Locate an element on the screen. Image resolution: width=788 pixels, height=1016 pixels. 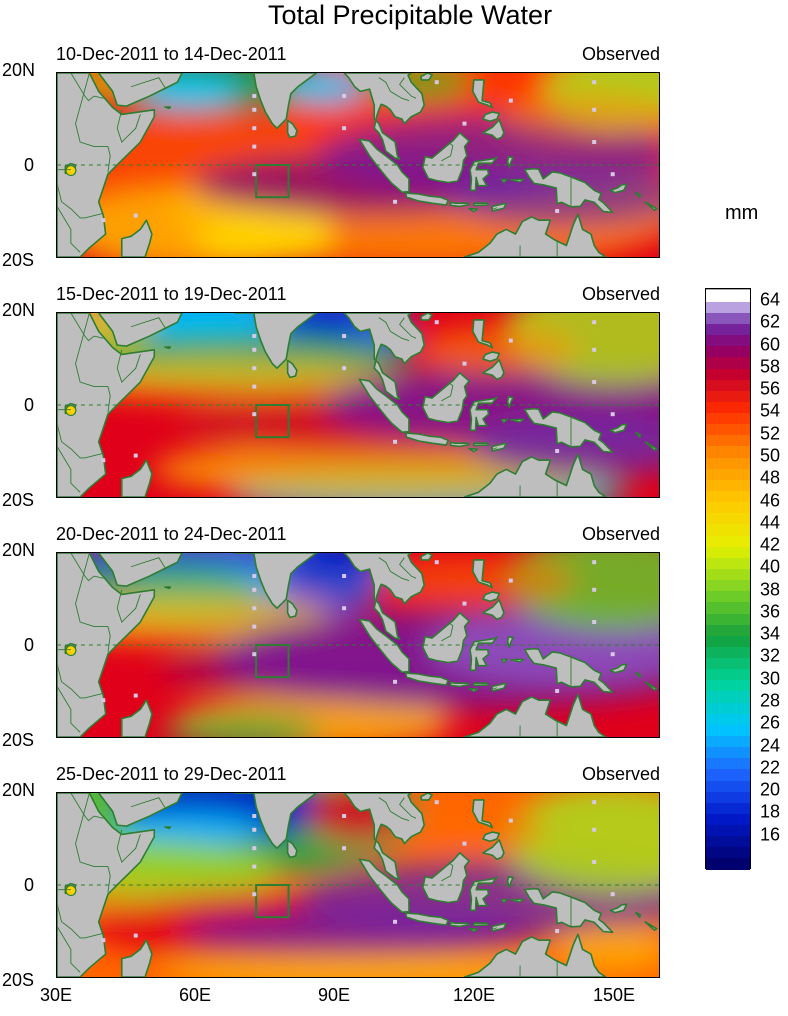
lat-label-equator: 0 is located at coordinates (29, 885).